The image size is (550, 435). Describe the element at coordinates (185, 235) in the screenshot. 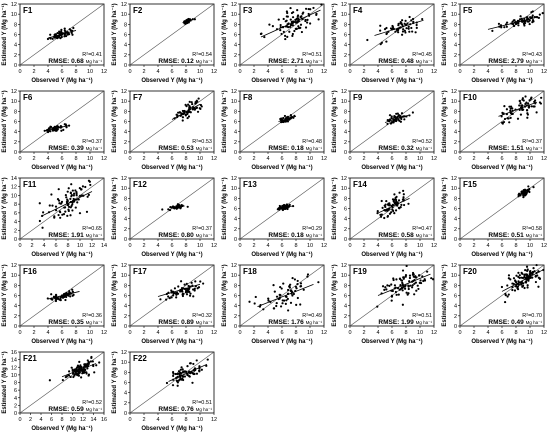

I see `rmse-label: RMSE: 0.80 Mg ha⁻¹` at that location.